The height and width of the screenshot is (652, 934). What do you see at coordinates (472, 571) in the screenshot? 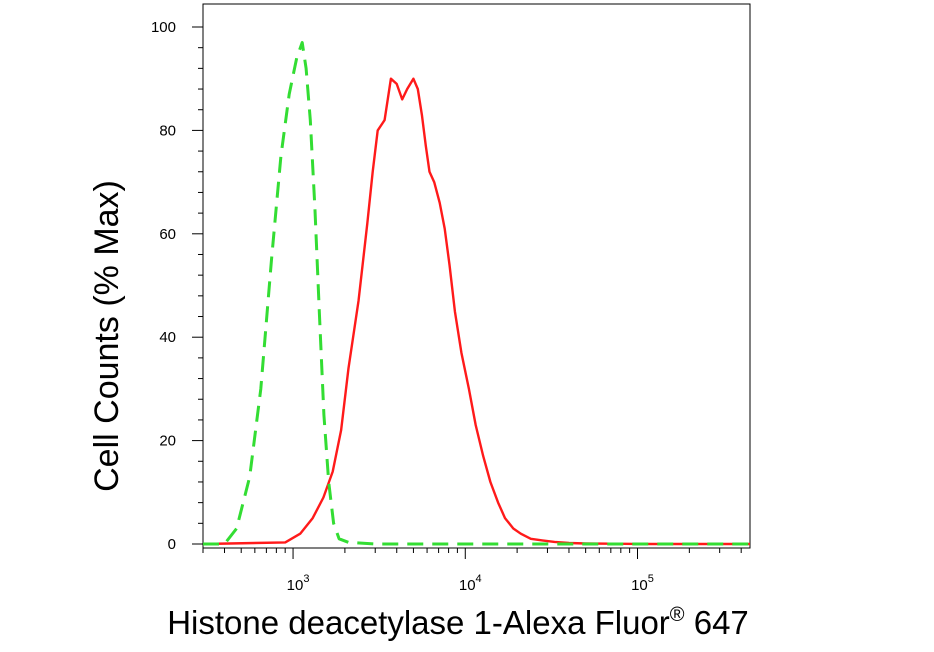
I see `x-axis-ticks: 10³ 10⁴ 10⁵` at bounding box center [472, 571].